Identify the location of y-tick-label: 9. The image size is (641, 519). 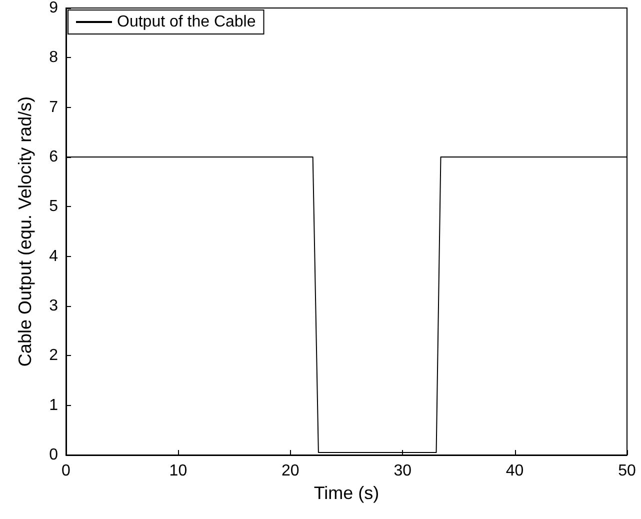
(53, 8).